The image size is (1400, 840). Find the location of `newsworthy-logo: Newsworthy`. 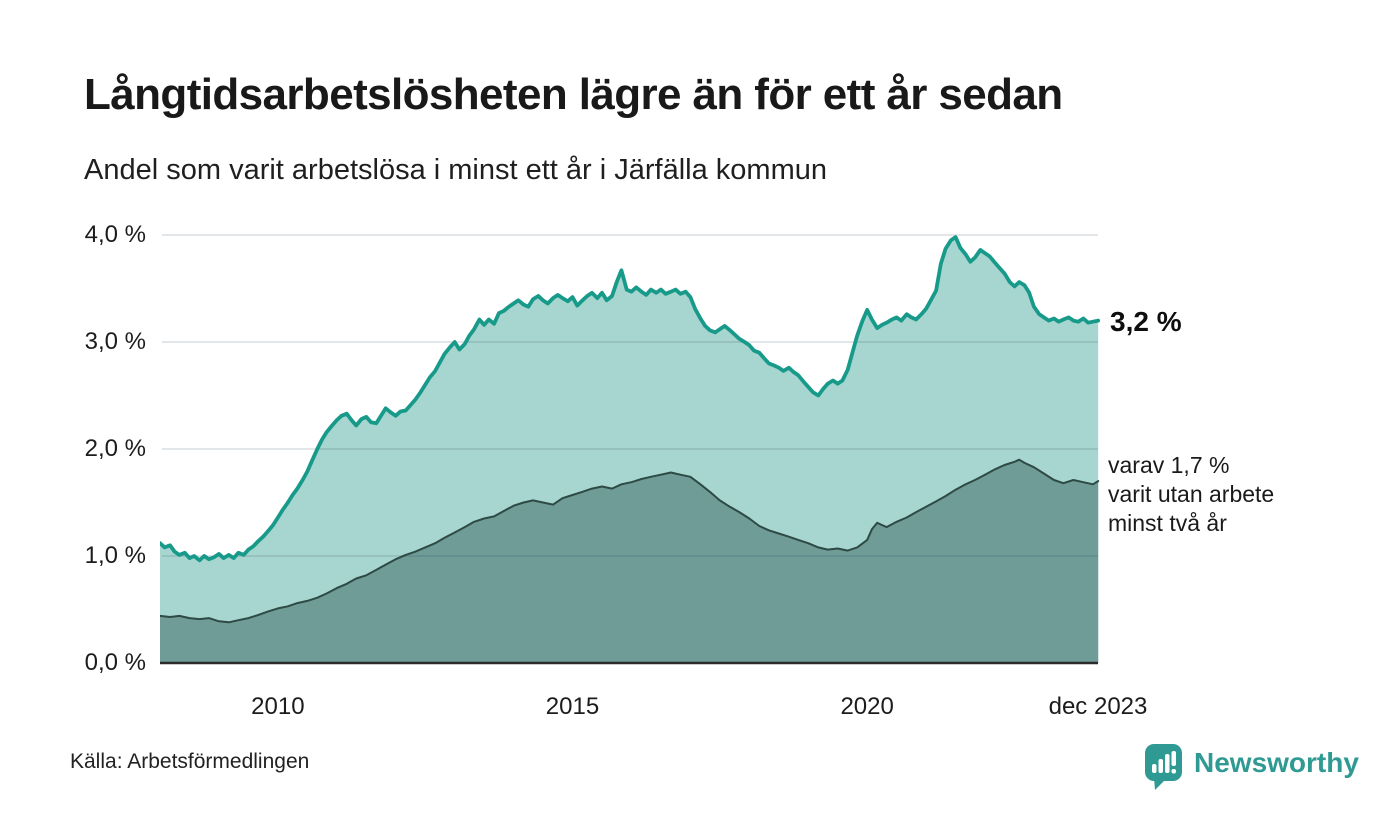

newsworthy-logo: Newsworthy is located at coordinates (1250, 766).